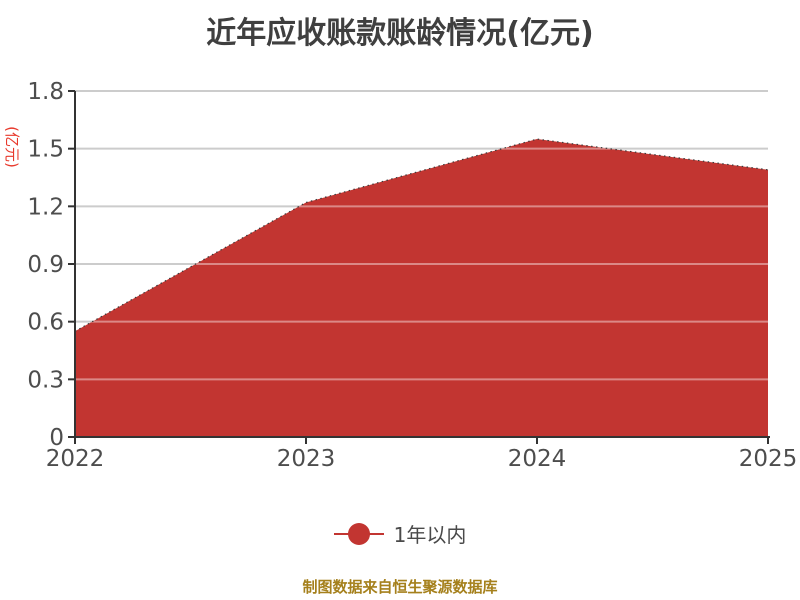  Describe the element at coordinates (430, 535) in the screenshot. I see `legend-label: 1年以内` at that location.